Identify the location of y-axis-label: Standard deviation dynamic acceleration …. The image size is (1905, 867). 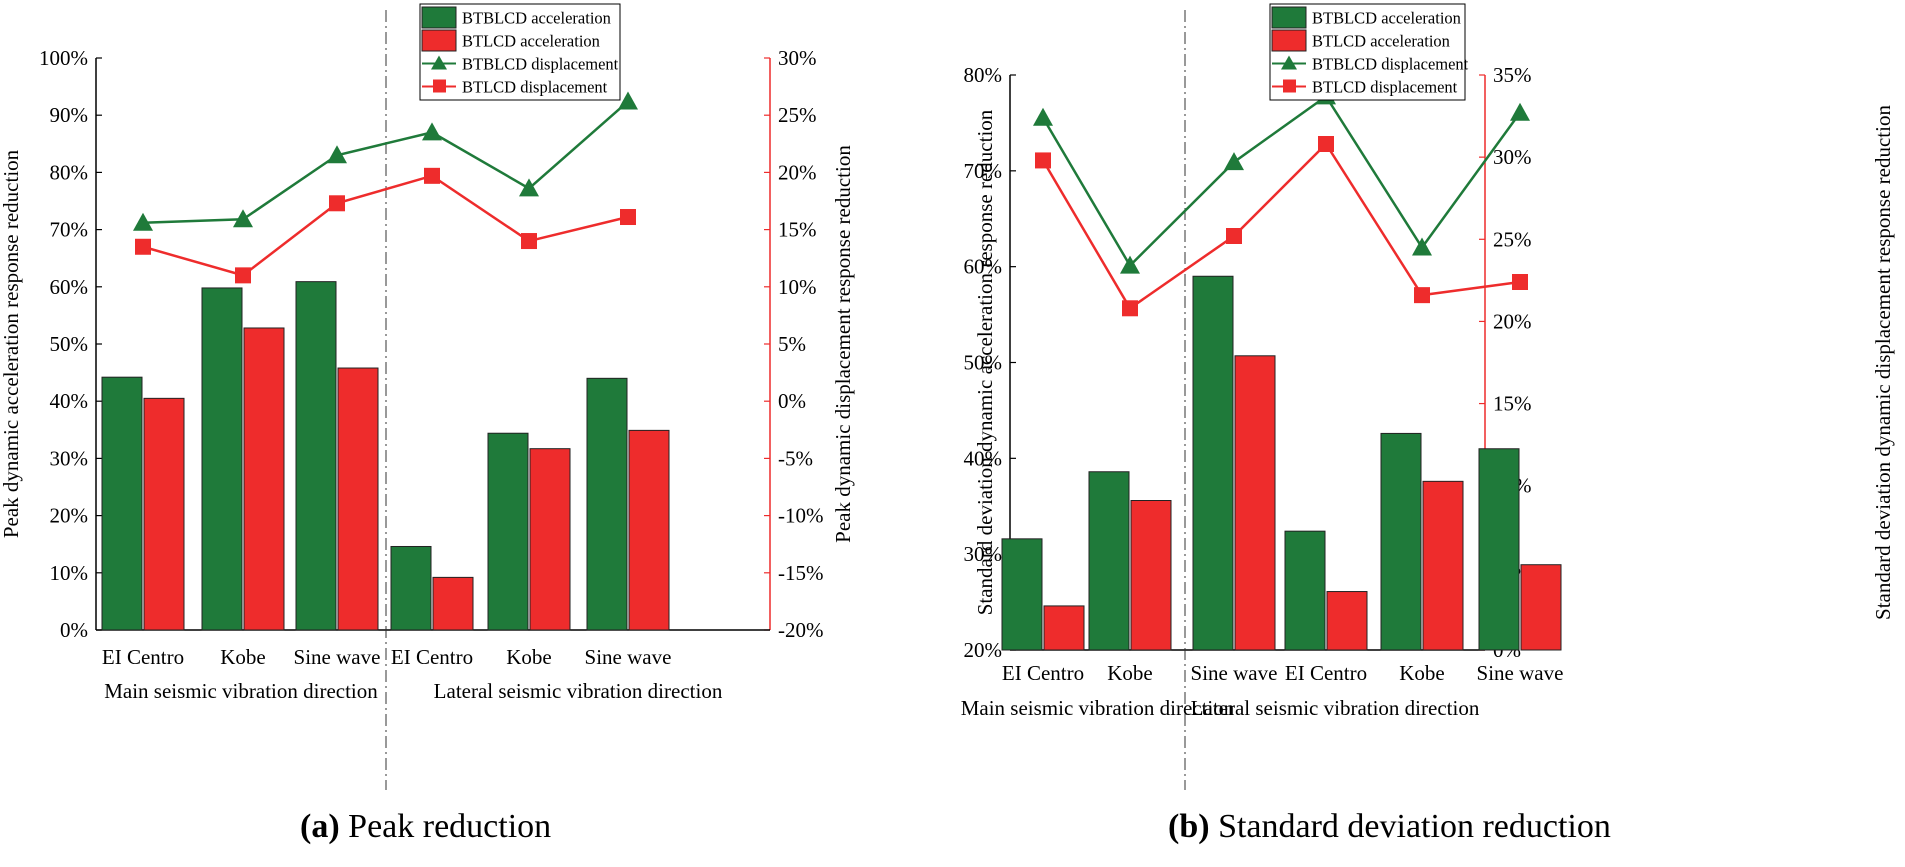
(985, 362).